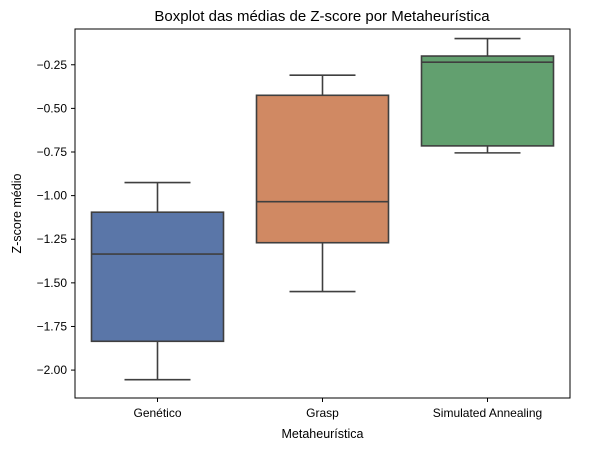 The image size is (594, 451). I want to click on y-tick-label: −1.75, so click(52, 326).